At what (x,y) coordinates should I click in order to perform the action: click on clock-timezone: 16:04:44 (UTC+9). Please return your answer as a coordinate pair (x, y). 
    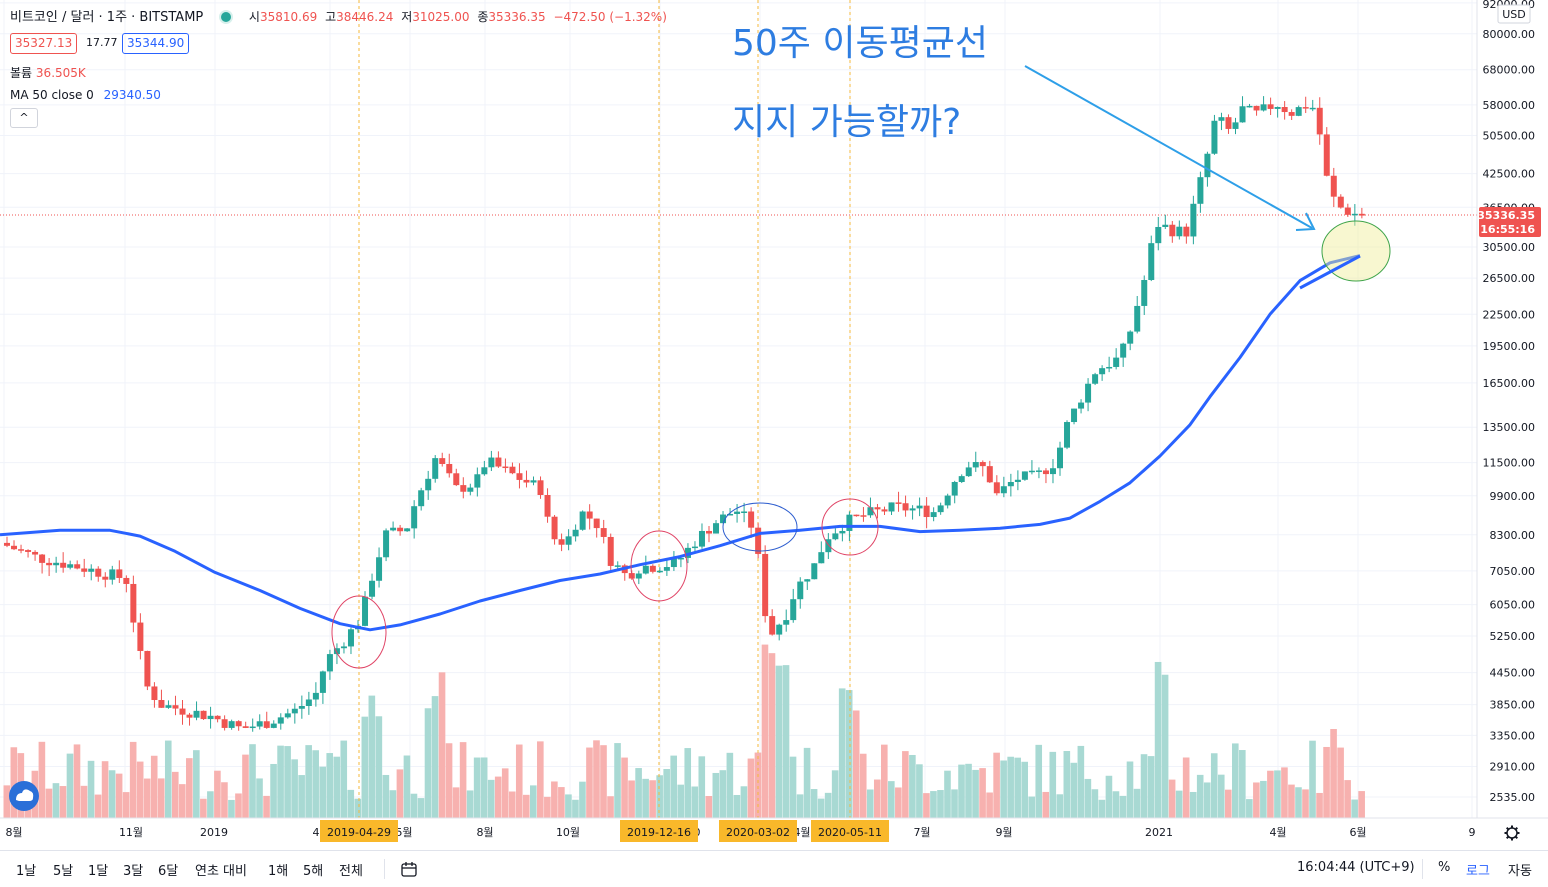
    Looking at the image, I should click on (1356, 867).